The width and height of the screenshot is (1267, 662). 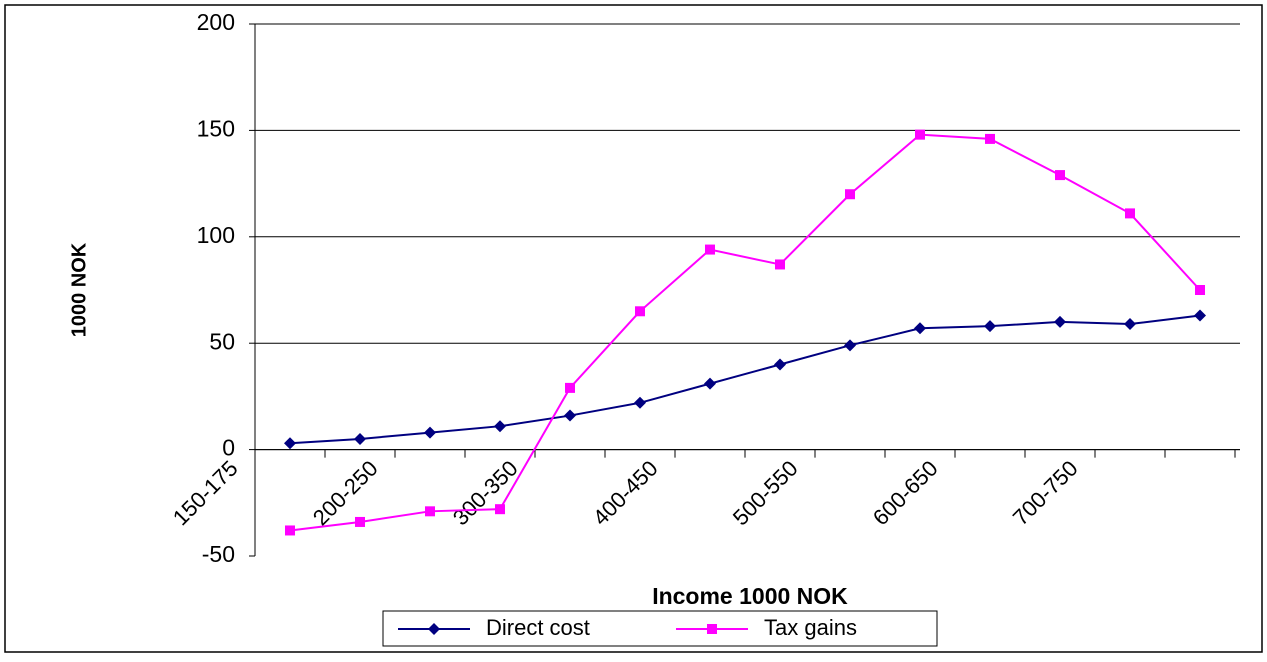 I want to click on y-tick-label: 50, so click(x=222, y=341).